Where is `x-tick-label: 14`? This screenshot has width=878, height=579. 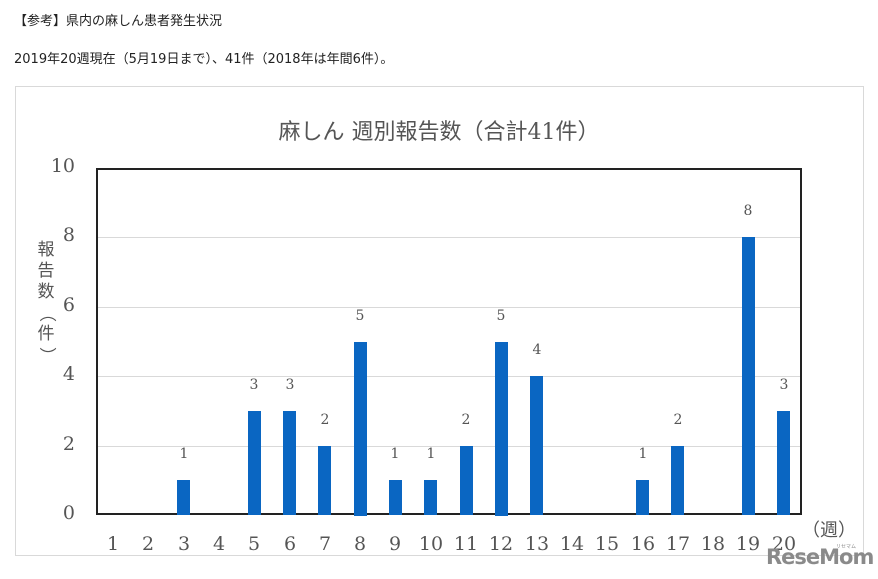
x-tick-label: 14 is located at coordinates (572, 544).